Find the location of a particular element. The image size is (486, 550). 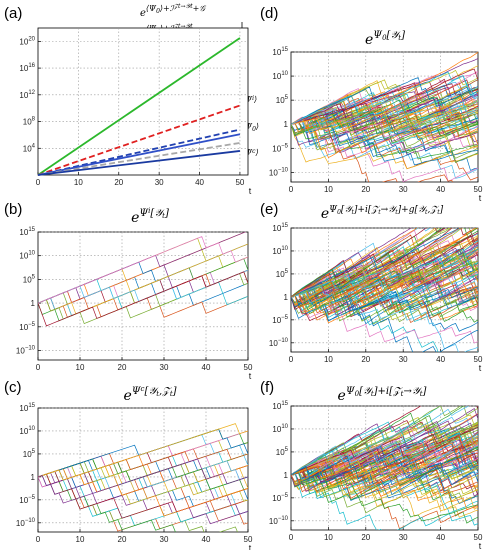

panel-e: 0 10 20 30 40 50 10¹⁵ 10¹⁰ 10⁵ 1 10⁻⁵ 10⁻¹⁰ t is located at coordinates (376, 298).